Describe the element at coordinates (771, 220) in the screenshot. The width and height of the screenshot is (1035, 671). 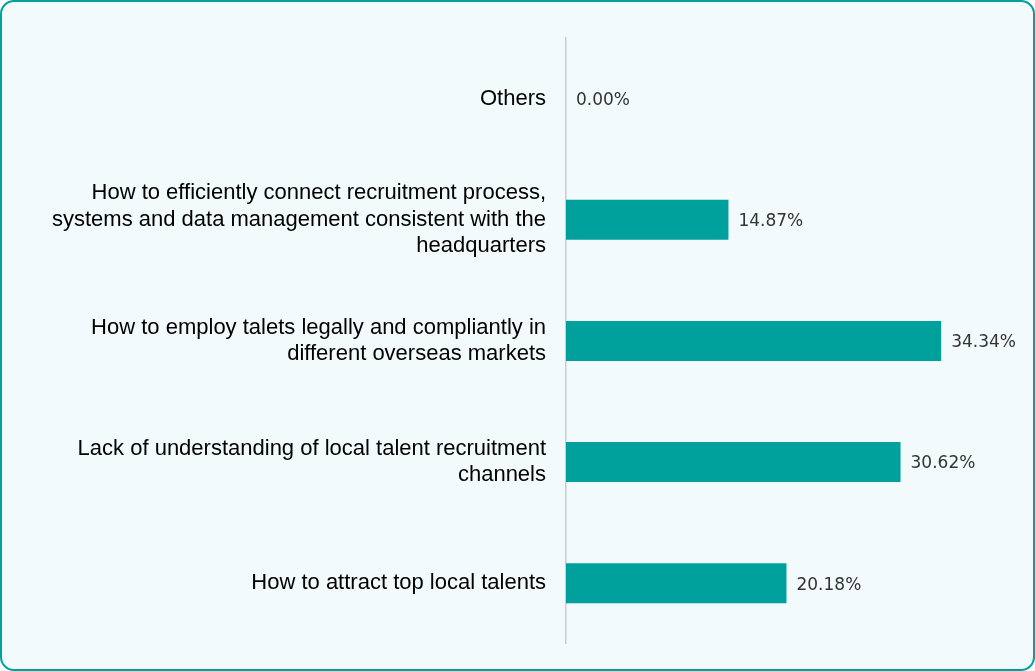
I see `data-label: 14.87%` at that location.